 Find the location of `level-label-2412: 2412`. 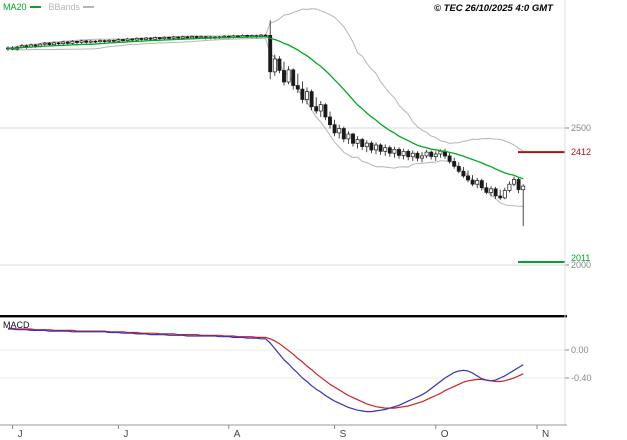

level-label-2412: 2412 is located at coordinates (581, 152).